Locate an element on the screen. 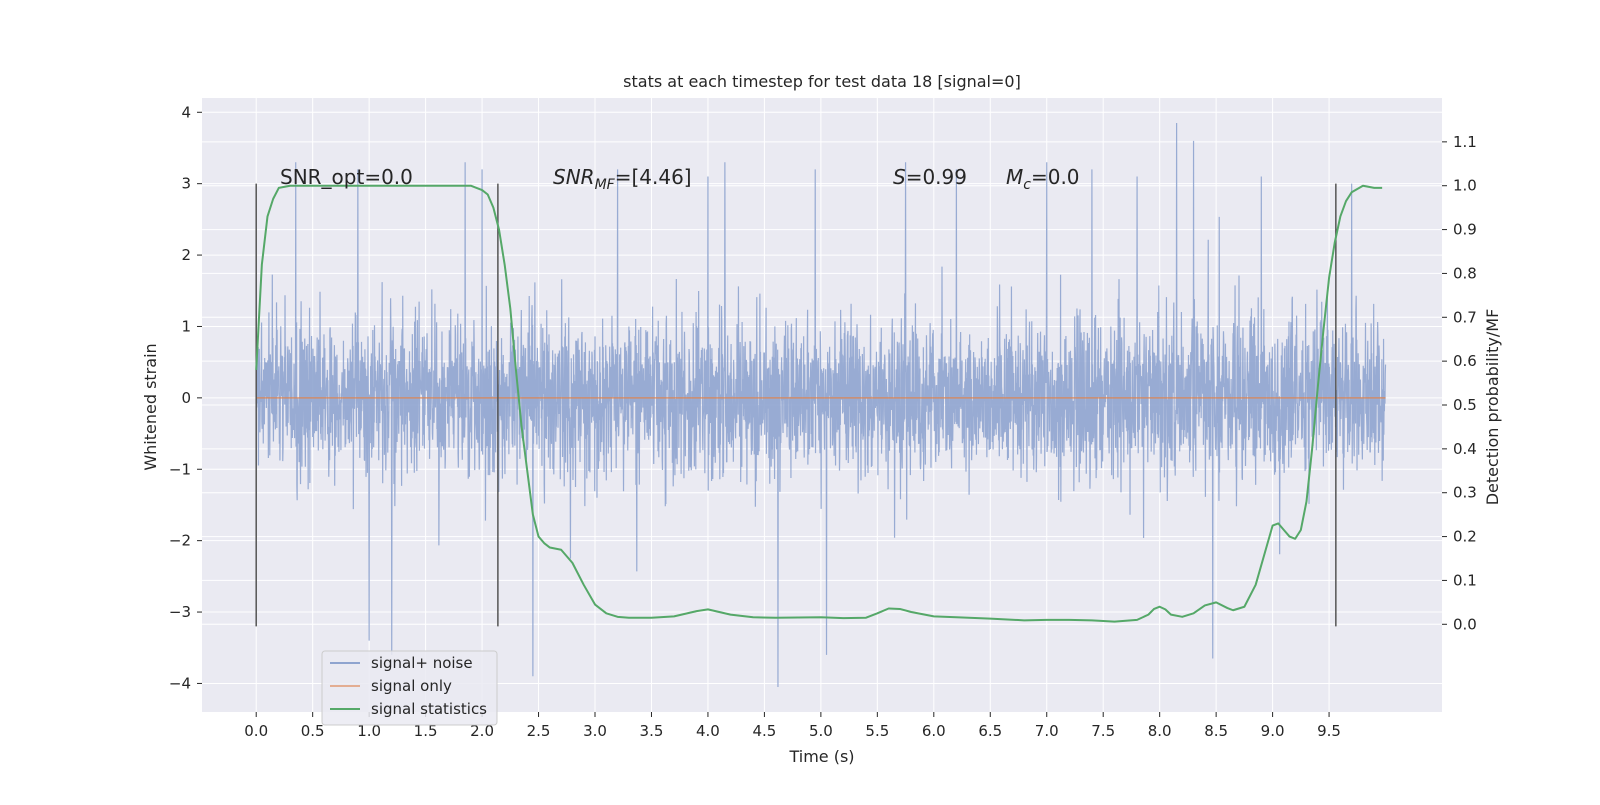 The image size is (1600, 805). x-tick-label: 0.5 is located at coordinates (313, 731).